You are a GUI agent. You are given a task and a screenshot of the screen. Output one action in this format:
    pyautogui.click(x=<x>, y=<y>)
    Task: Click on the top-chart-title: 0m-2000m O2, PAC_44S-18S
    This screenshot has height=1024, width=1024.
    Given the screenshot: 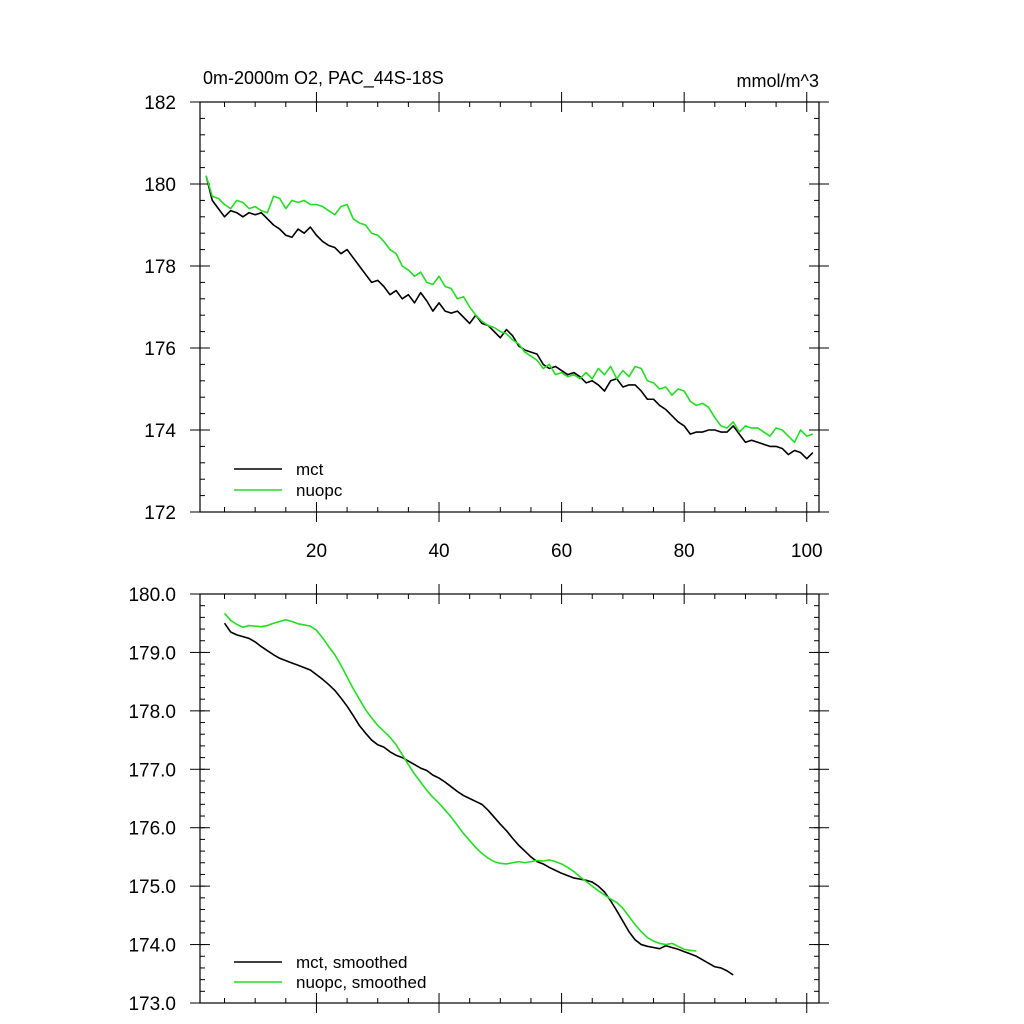 What is the action you would take?
    pyautogui.click(x=323, y=78)
    